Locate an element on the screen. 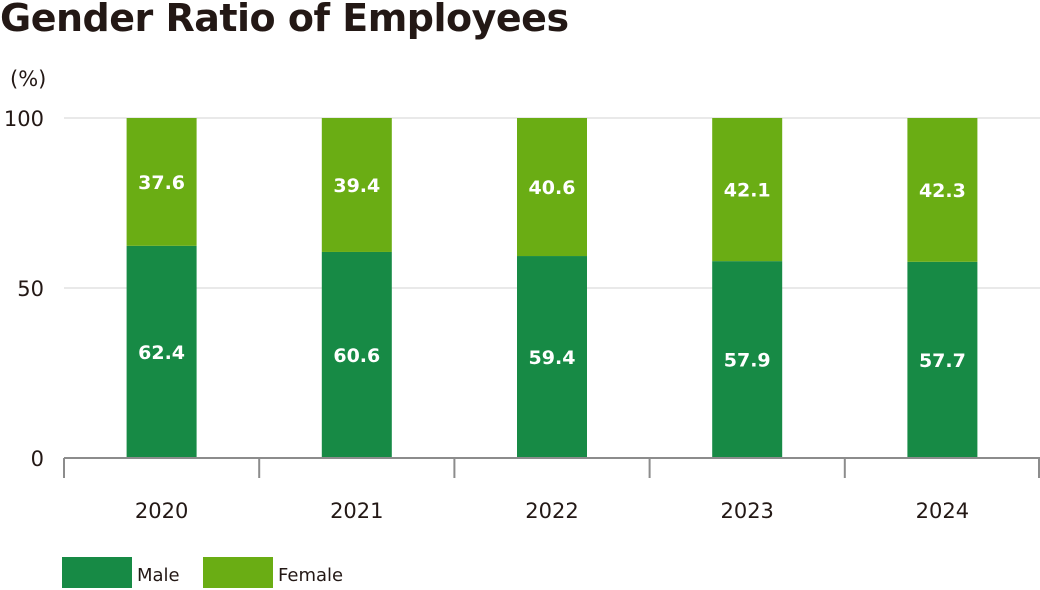  data-label: 57.7 is located at coordinates (942, 361).